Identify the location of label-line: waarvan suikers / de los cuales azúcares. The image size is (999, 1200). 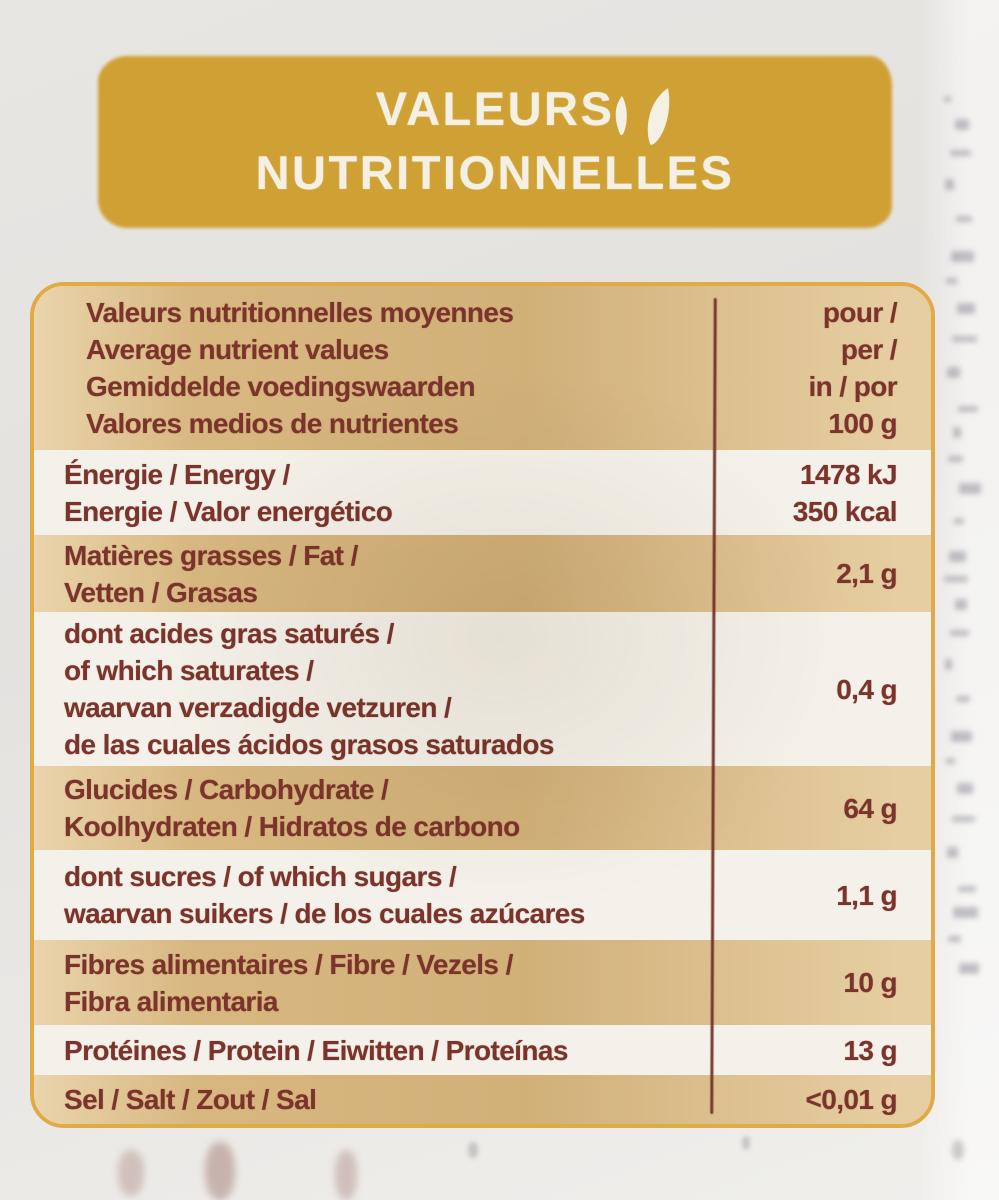
(324, 913).